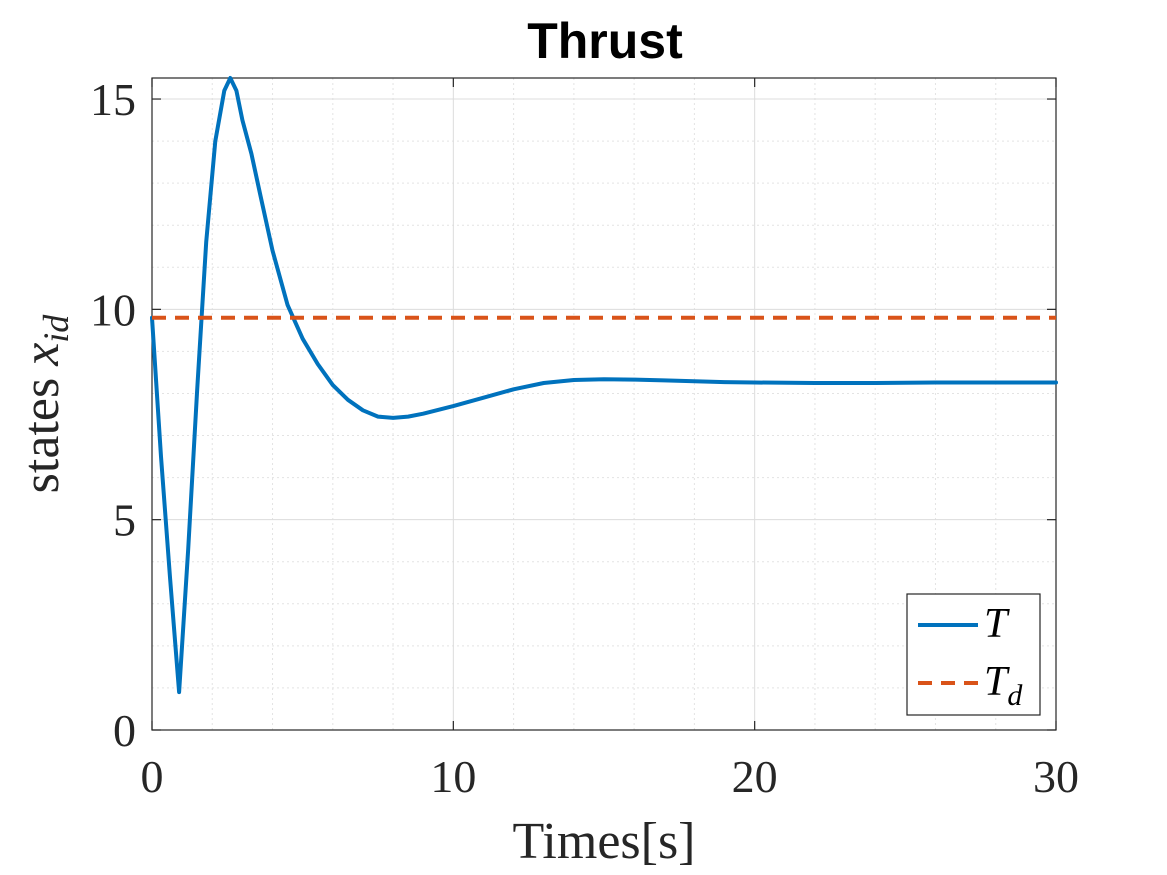 This screenshot has width=1167, height=875. Describe the element at coordinates (41, 436) in the screenshot. I see `y-axis-label-text: states` at that location.